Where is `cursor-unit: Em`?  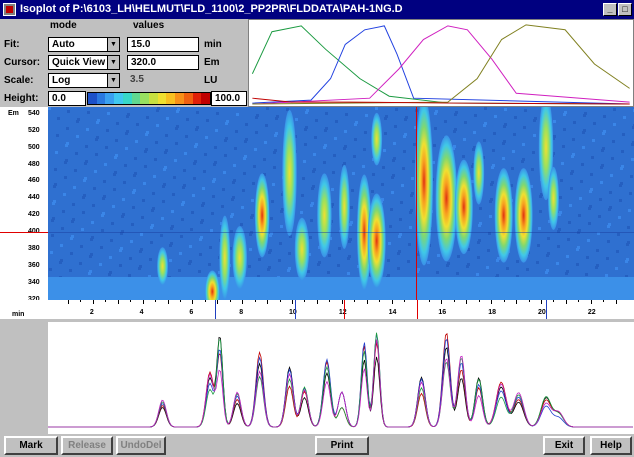 cursor-unit: Em is located at coordinates (212, 62).